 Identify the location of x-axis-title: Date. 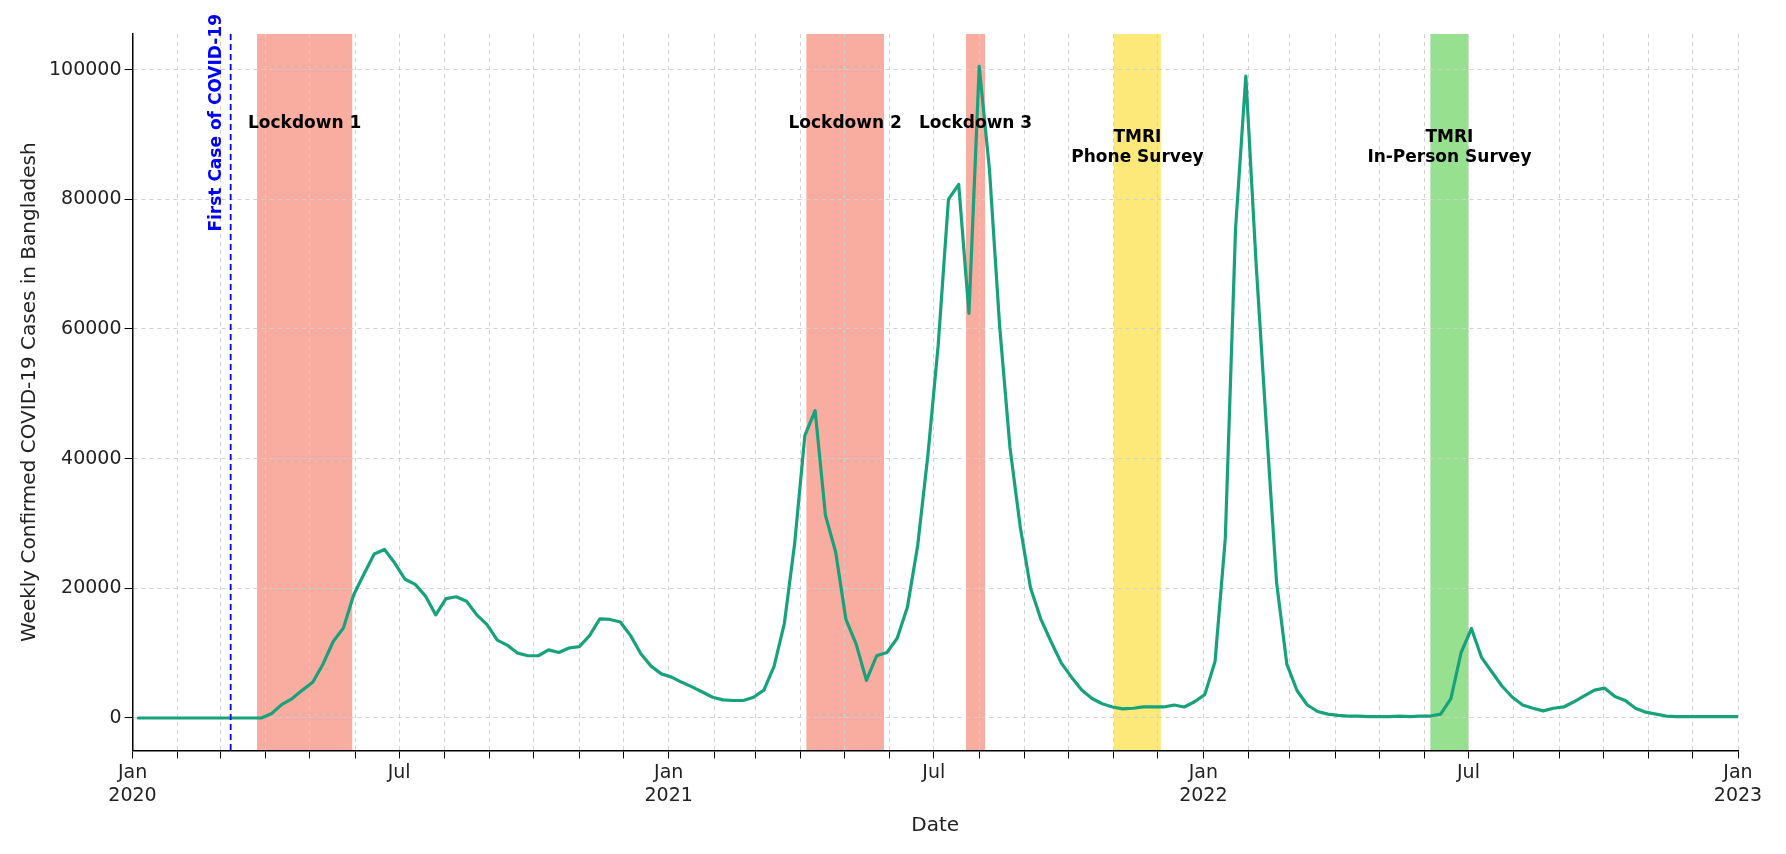
(935, 824).